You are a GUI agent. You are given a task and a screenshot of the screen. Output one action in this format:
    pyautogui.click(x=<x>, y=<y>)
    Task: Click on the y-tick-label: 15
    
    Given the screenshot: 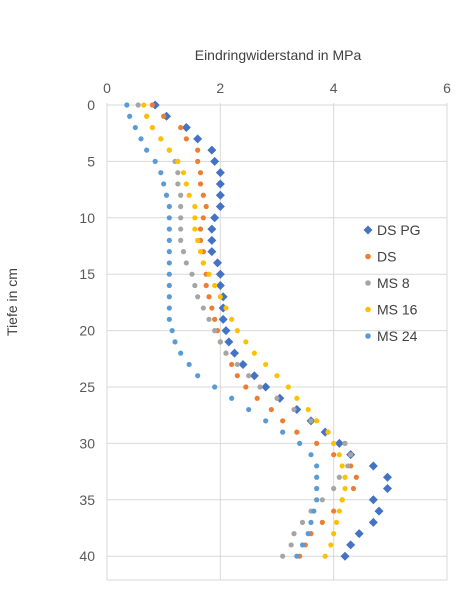 What is the action you would take?
    pyautogui.click(x=87, y=274)
    